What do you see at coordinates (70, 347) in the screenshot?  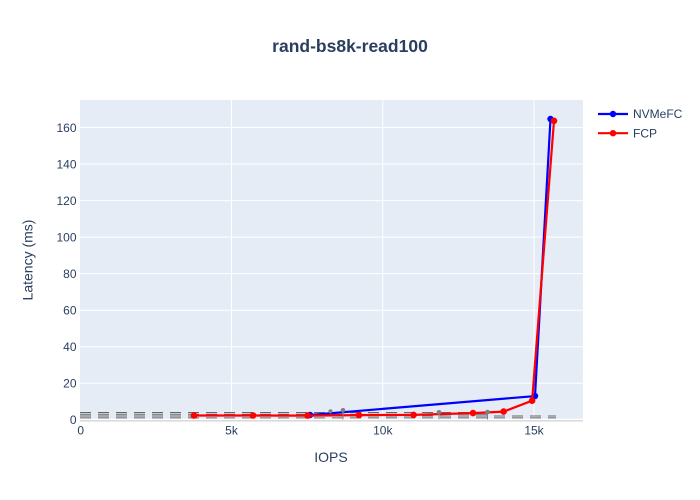 I see `svg-text: 40` at bounding box center [70, 347].